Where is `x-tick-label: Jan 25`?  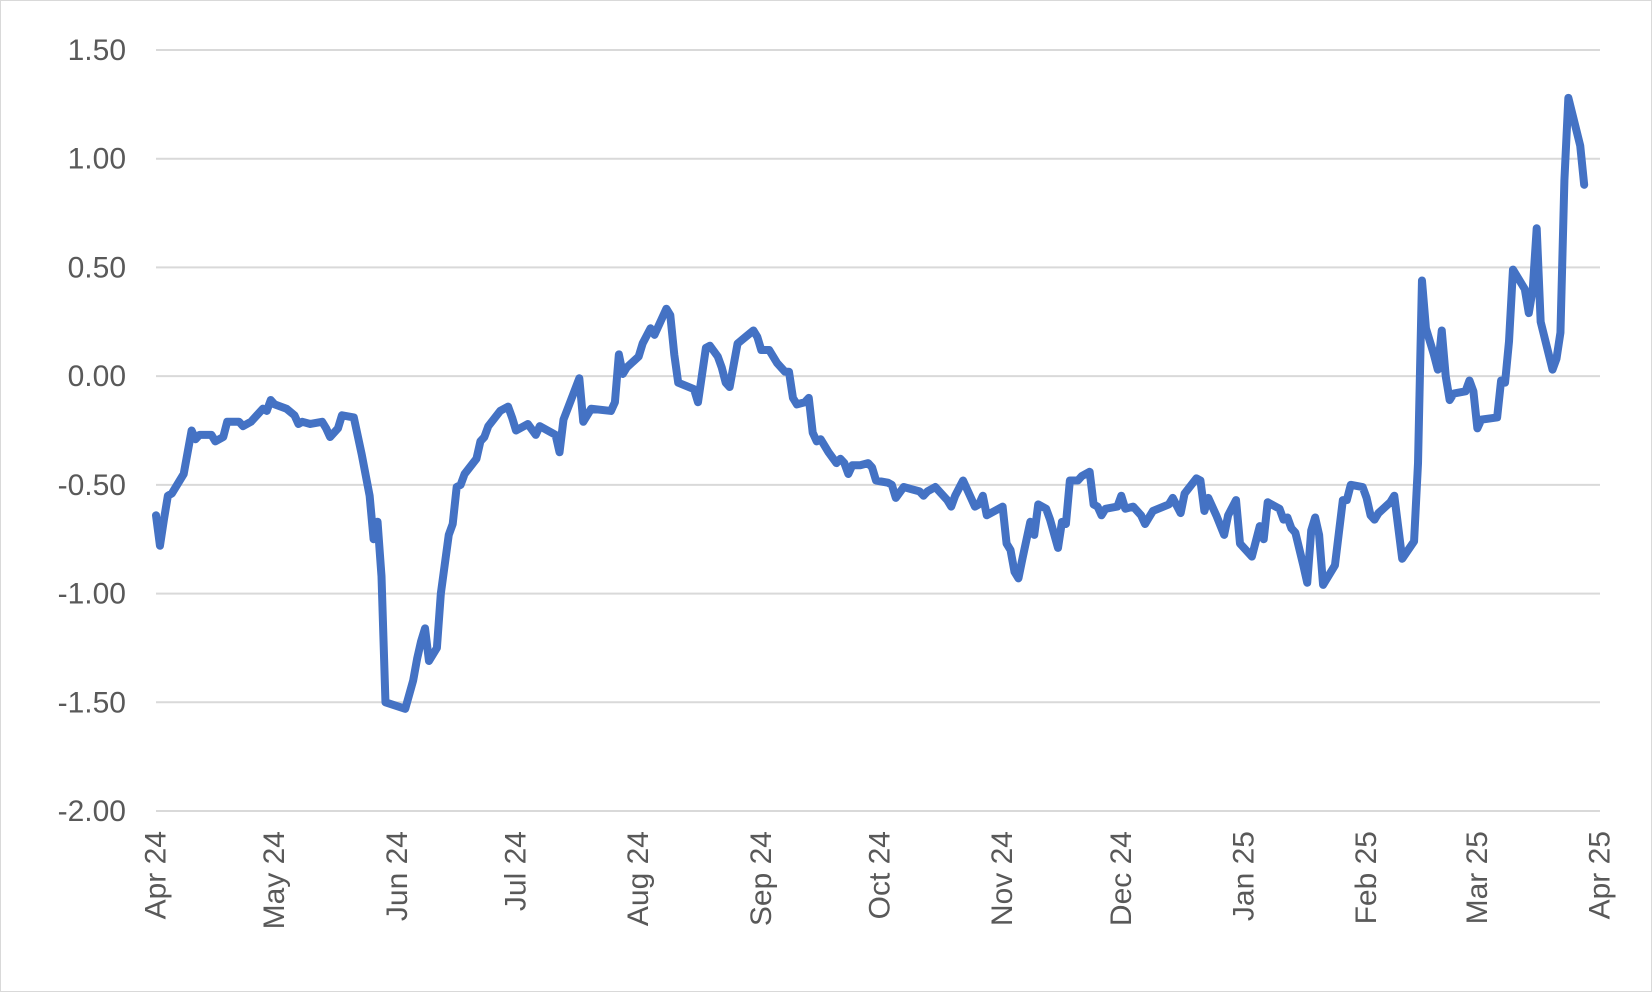
x-tick-label: Jan 25 is located at coordinates (1243, 876).